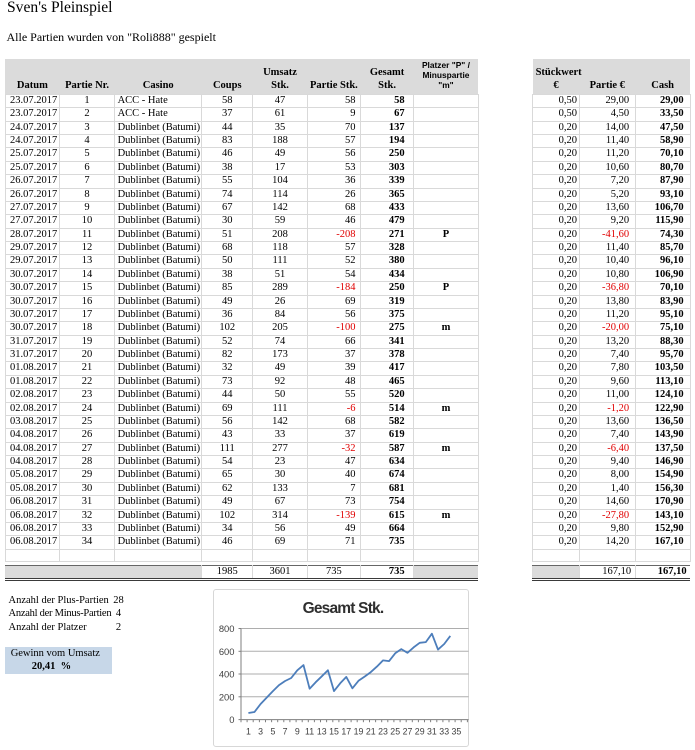 The width and height of the screenshot is (695, 750). What do you see at coordinates (309, 732) in the screenshot?
I see `svg-text: 11` at bounding box center [309, 732].